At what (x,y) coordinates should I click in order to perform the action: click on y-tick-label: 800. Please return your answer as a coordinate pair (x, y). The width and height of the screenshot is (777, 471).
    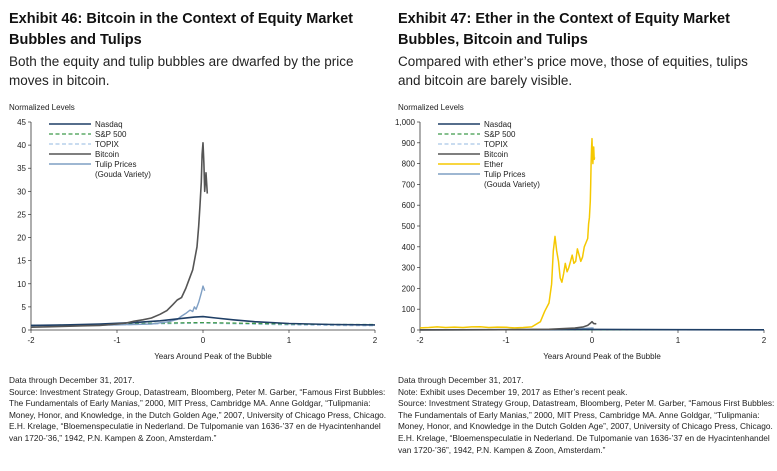
    Looking at the image, I should click on (409, 164).